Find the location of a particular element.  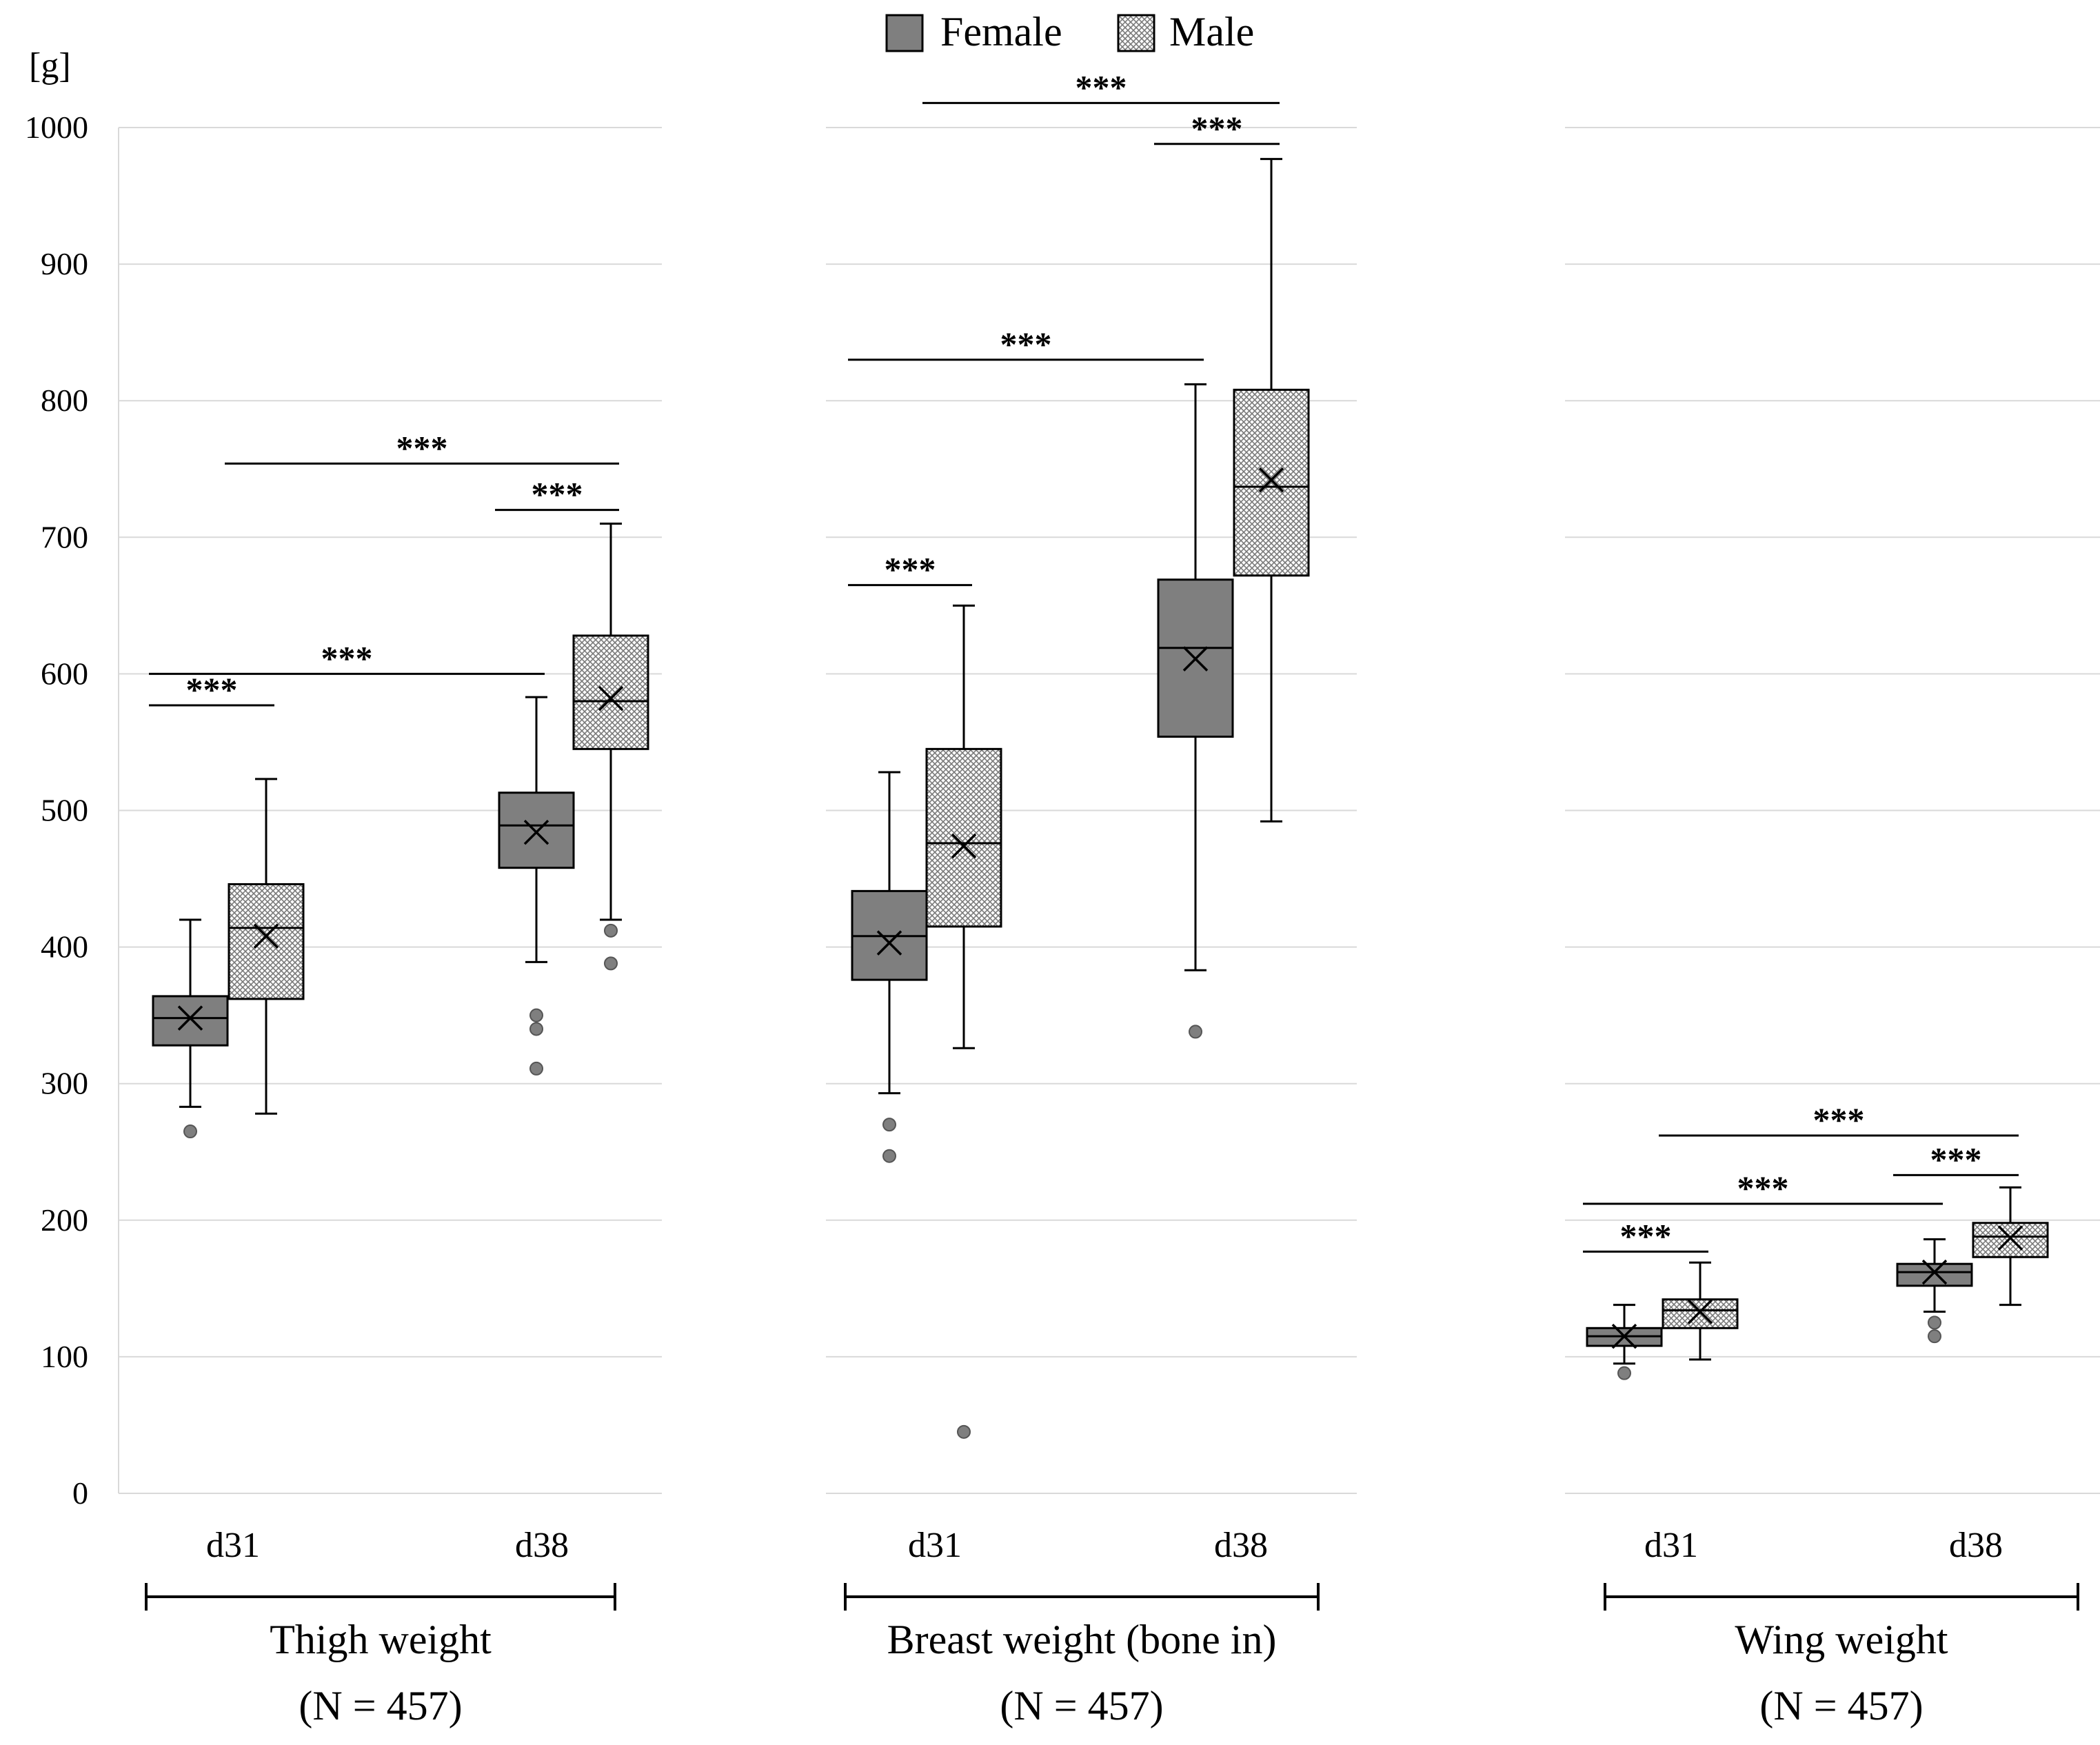

panel-3: d31 d38 Wing weight (N = 457) *** *** *** *** is located at coordinates (1831, 1414).